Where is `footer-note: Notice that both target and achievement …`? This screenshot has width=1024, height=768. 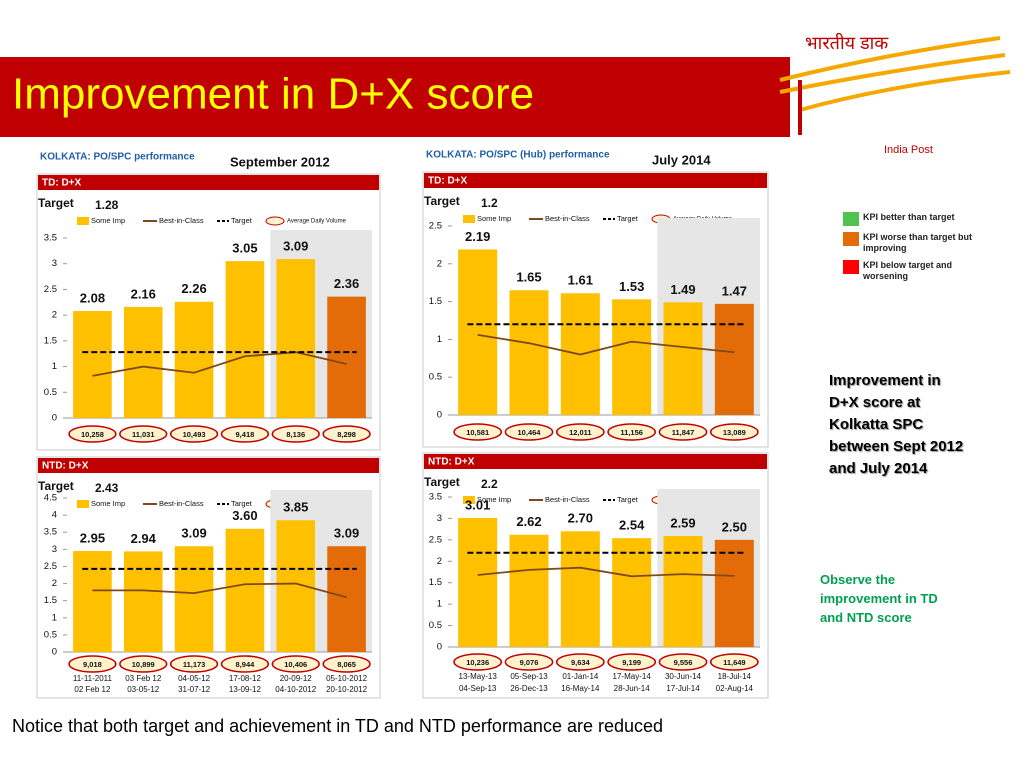
footer-note: Notice that both target and achievement … is located at coordinates (338, 726).